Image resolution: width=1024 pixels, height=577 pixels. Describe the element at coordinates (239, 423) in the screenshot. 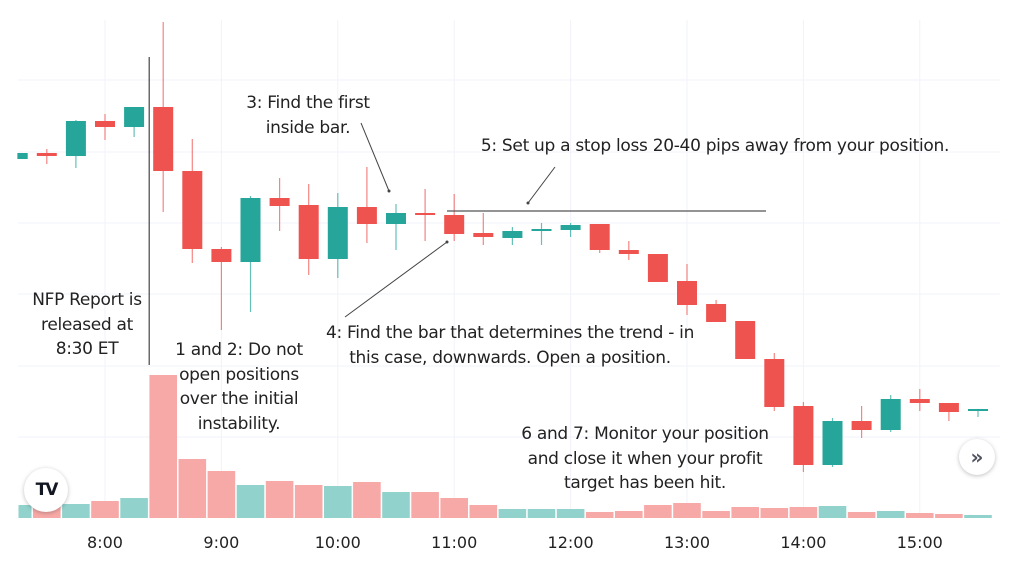

I see `annotation-line: instability.` at that location.